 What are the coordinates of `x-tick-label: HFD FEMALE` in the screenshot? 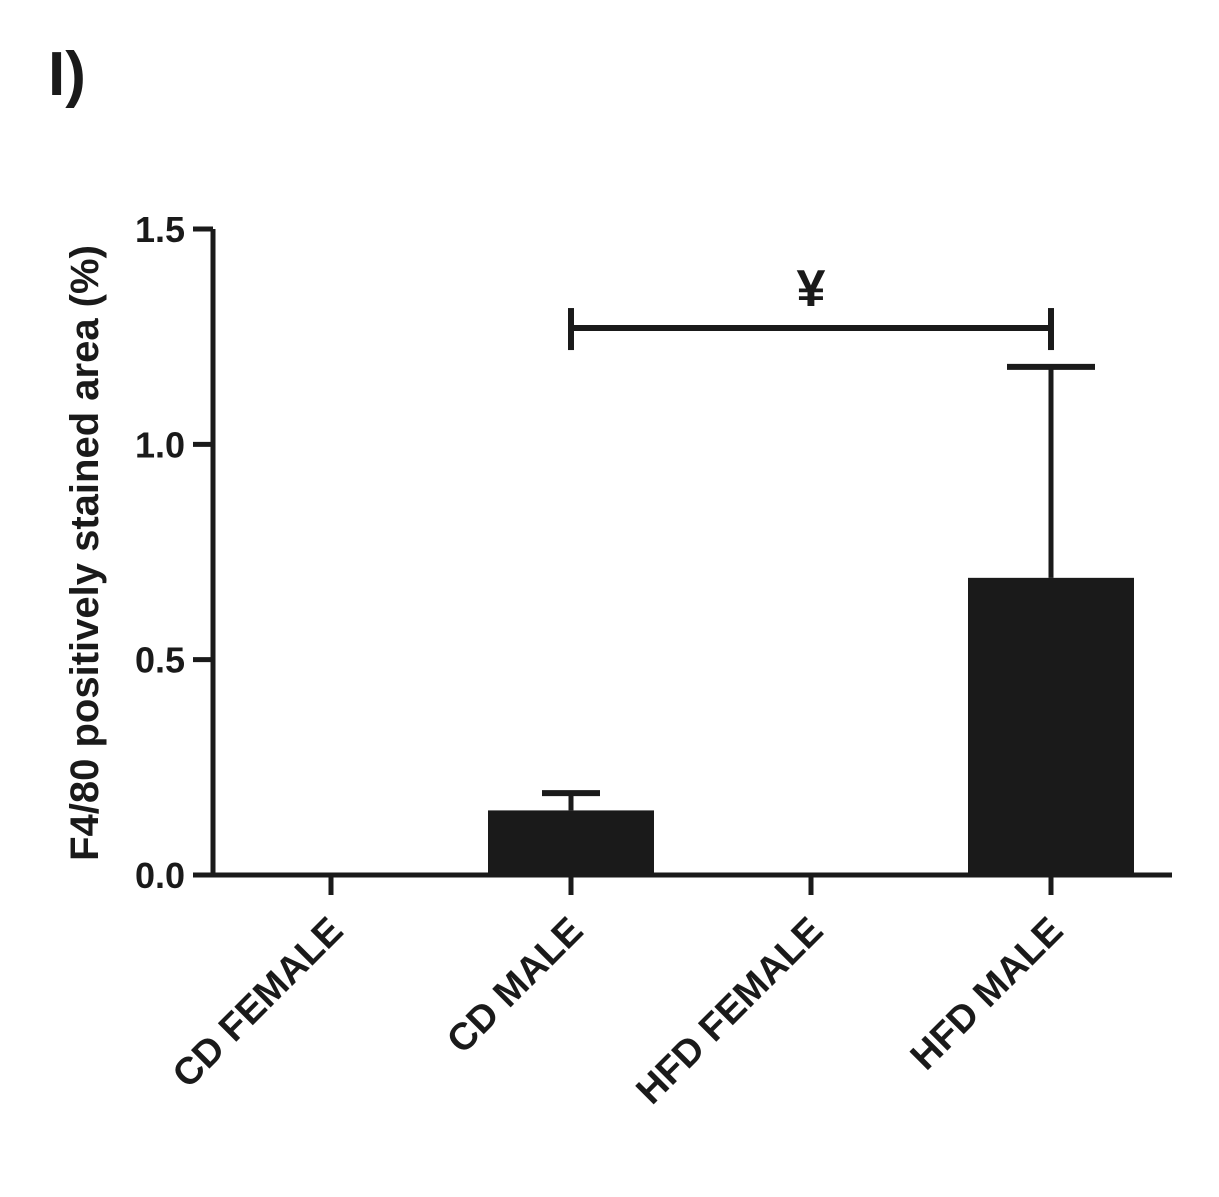 It's located at (730, 1011).